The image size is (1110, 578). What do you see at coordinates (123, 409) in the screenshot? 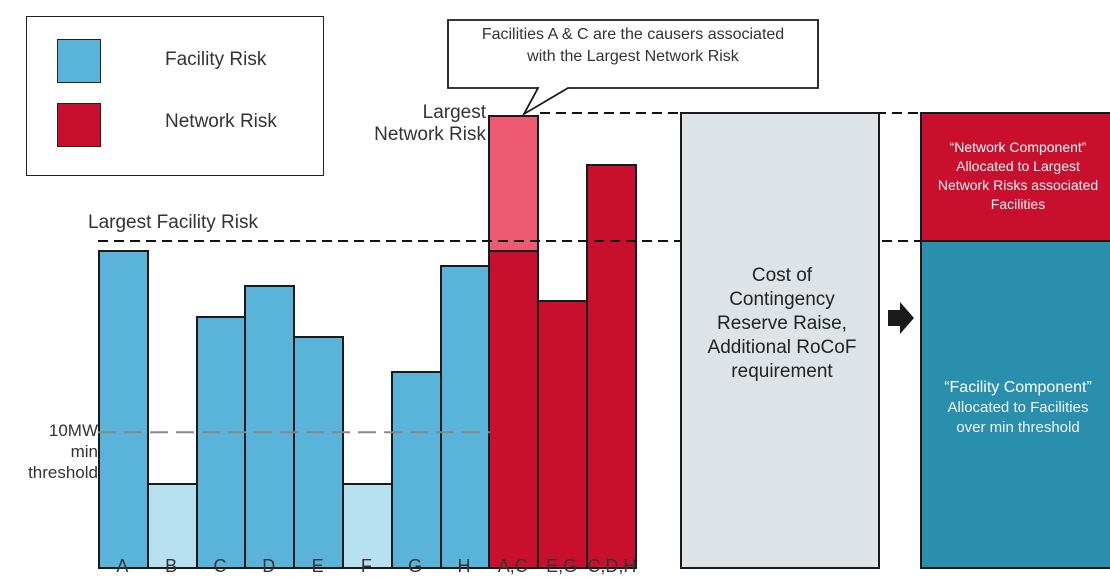
I see `bar-a` at bounding box center [123, 409].